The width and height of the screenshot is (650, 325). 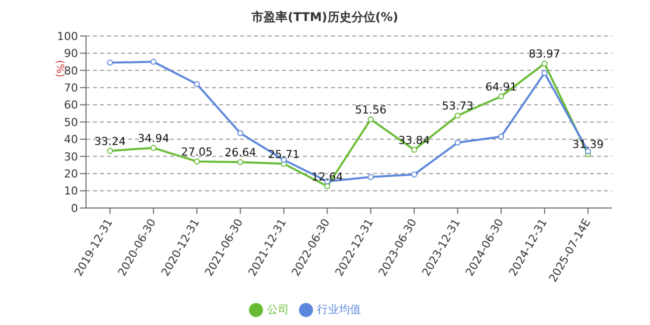 I want to click on y-tick-label: 0, so click(x=74, y=208).